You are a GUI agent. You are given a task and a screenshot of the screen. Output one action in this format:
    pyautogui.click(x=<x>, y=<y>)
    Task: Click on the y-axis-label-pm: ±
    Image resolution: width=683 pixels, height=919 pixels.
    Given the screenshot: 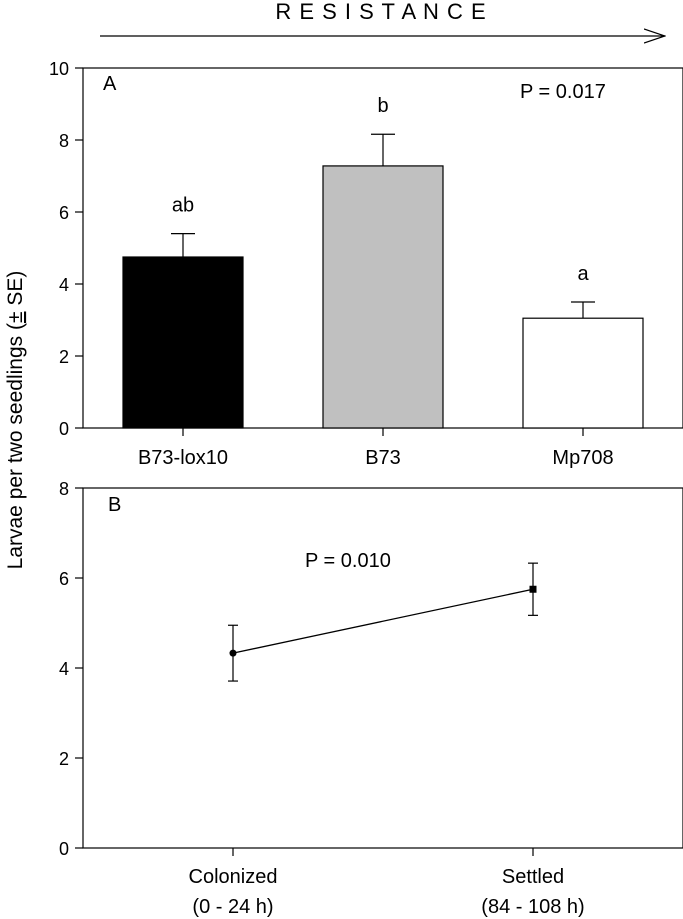 What is the action you would take?
    pyautogui.click(x=15, y=318)
    